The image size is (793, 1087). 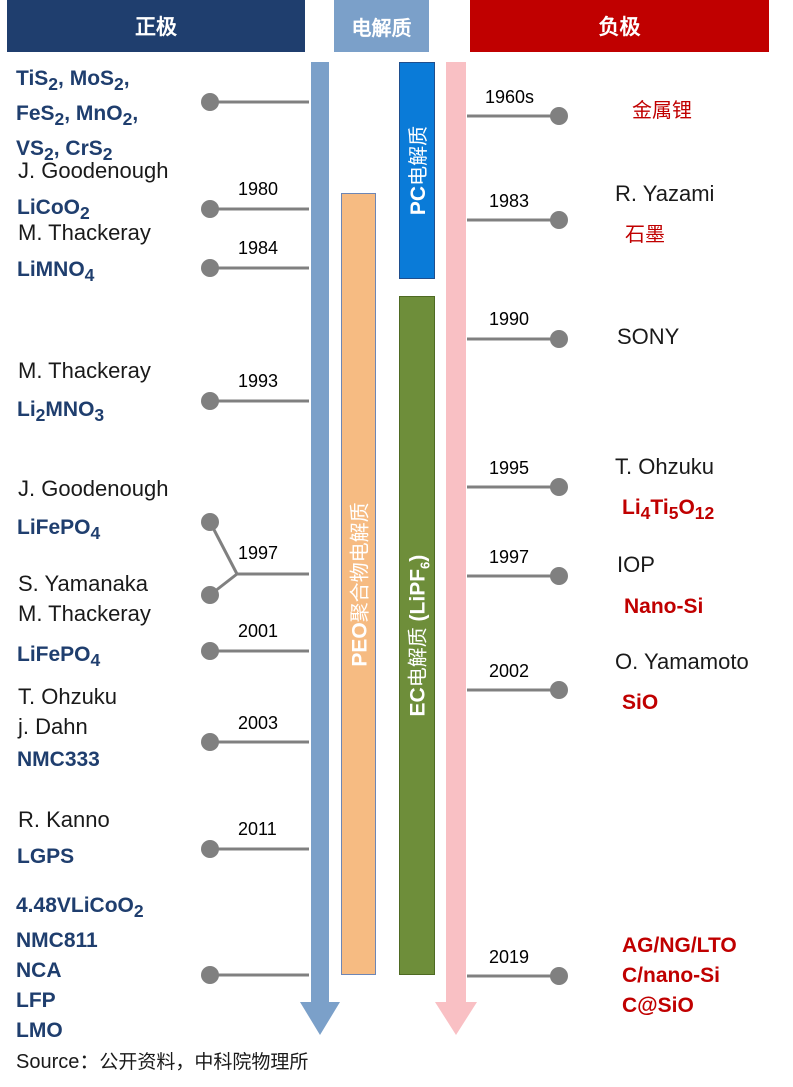 What do you see at coordinates (509, 557) in the screenshot?
I see `anode-year: 1997` at bounding box center [509, 557].